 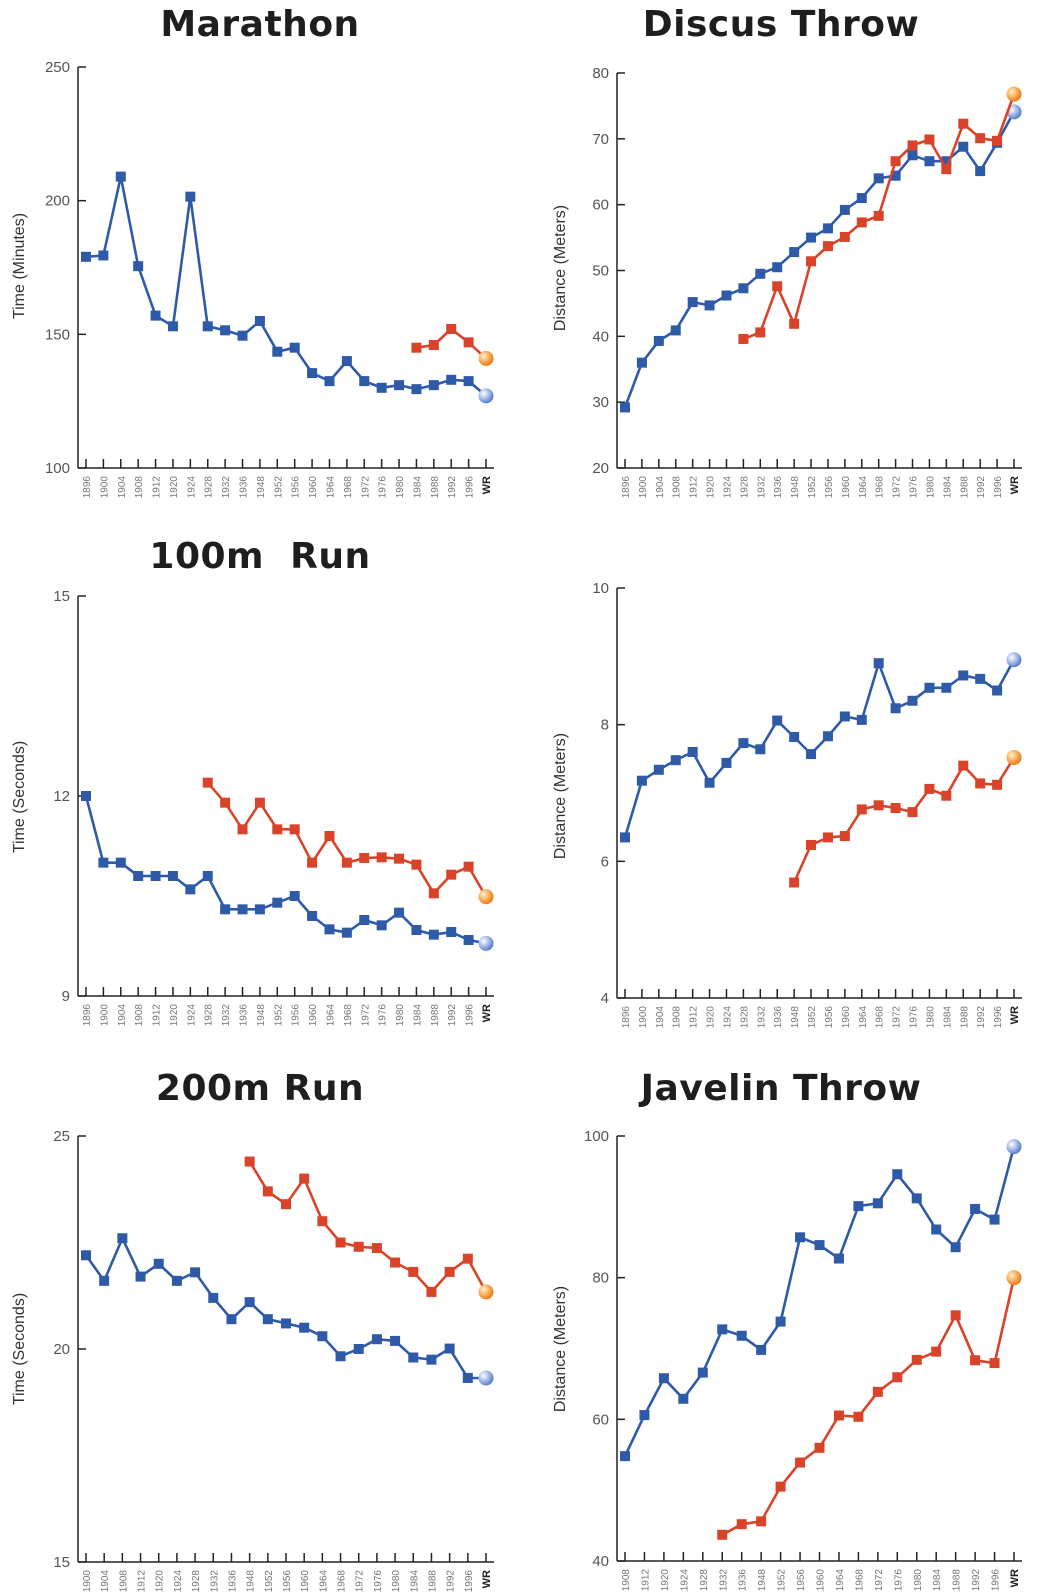 What do you see at coordinates (684, 1580) in the screenshot?
I see `x-tick-label: 1924` at bounding box center [684, 1580].